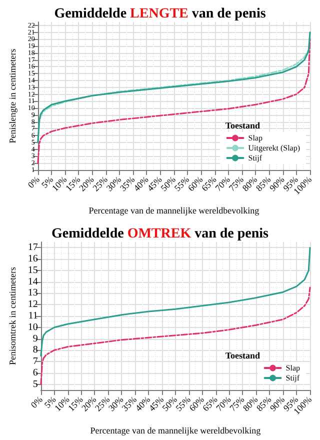  Describe the element at coordinates (33, 316) in the screenshot. I see `y-tick-label: 11` at that location.